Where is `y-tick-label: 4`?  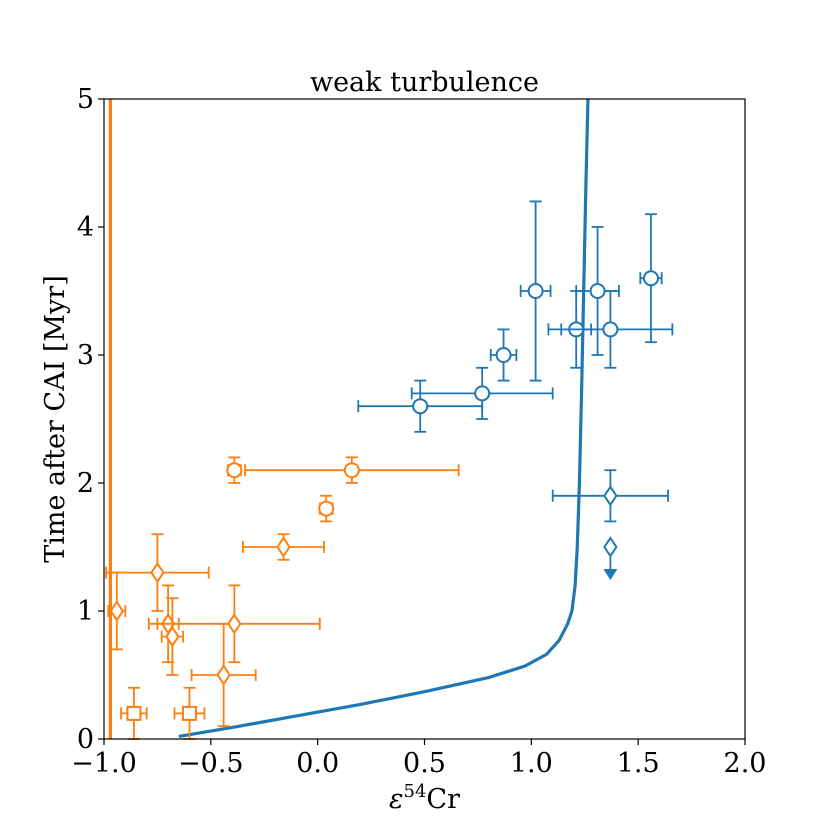 y-tick-label: 4 is located at coordinates (85, 227).